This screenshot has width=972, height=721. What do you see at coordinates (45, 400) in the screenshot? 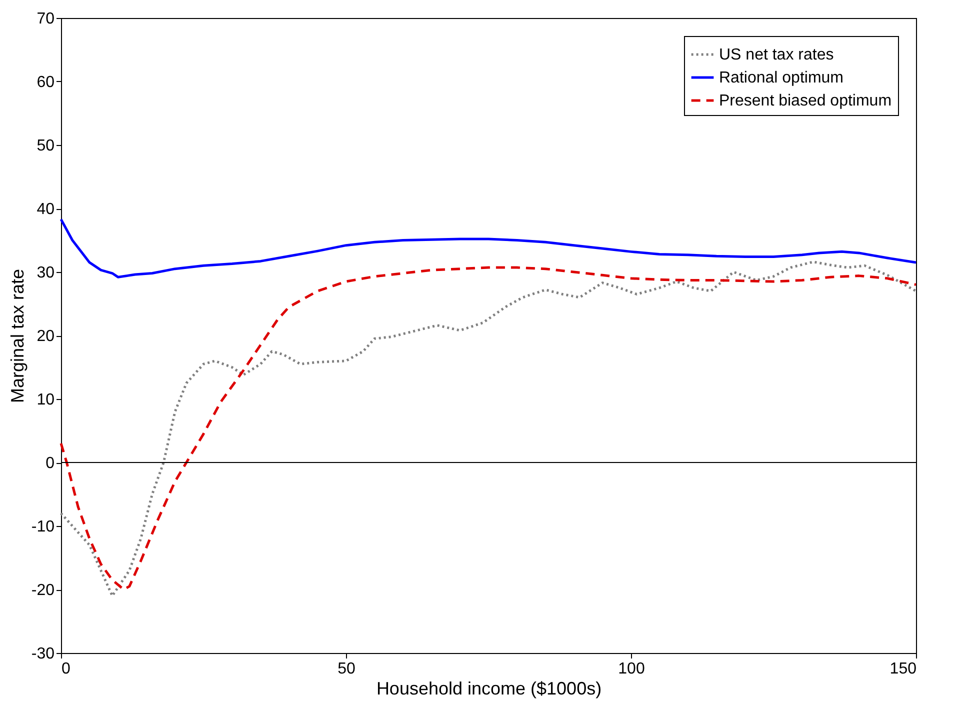
I see `y-tick-label: 10` at bounding box center [45, 400].